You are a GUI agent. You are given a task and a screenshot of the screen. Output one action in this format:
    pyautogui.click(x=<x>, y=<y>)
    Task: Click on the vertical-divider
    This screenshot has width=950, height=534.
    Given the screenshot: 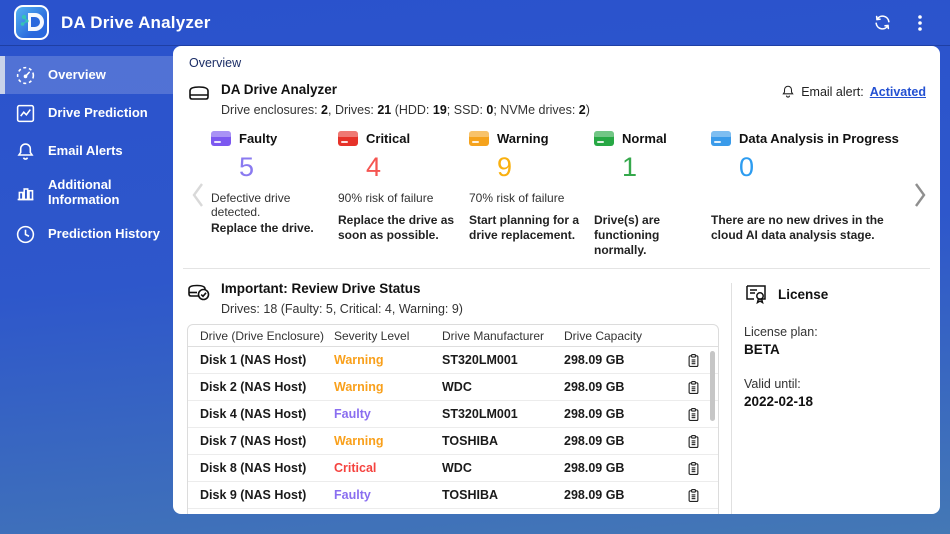 What is the action you would take?
    pyautogui.click(x=731, y=398)
    